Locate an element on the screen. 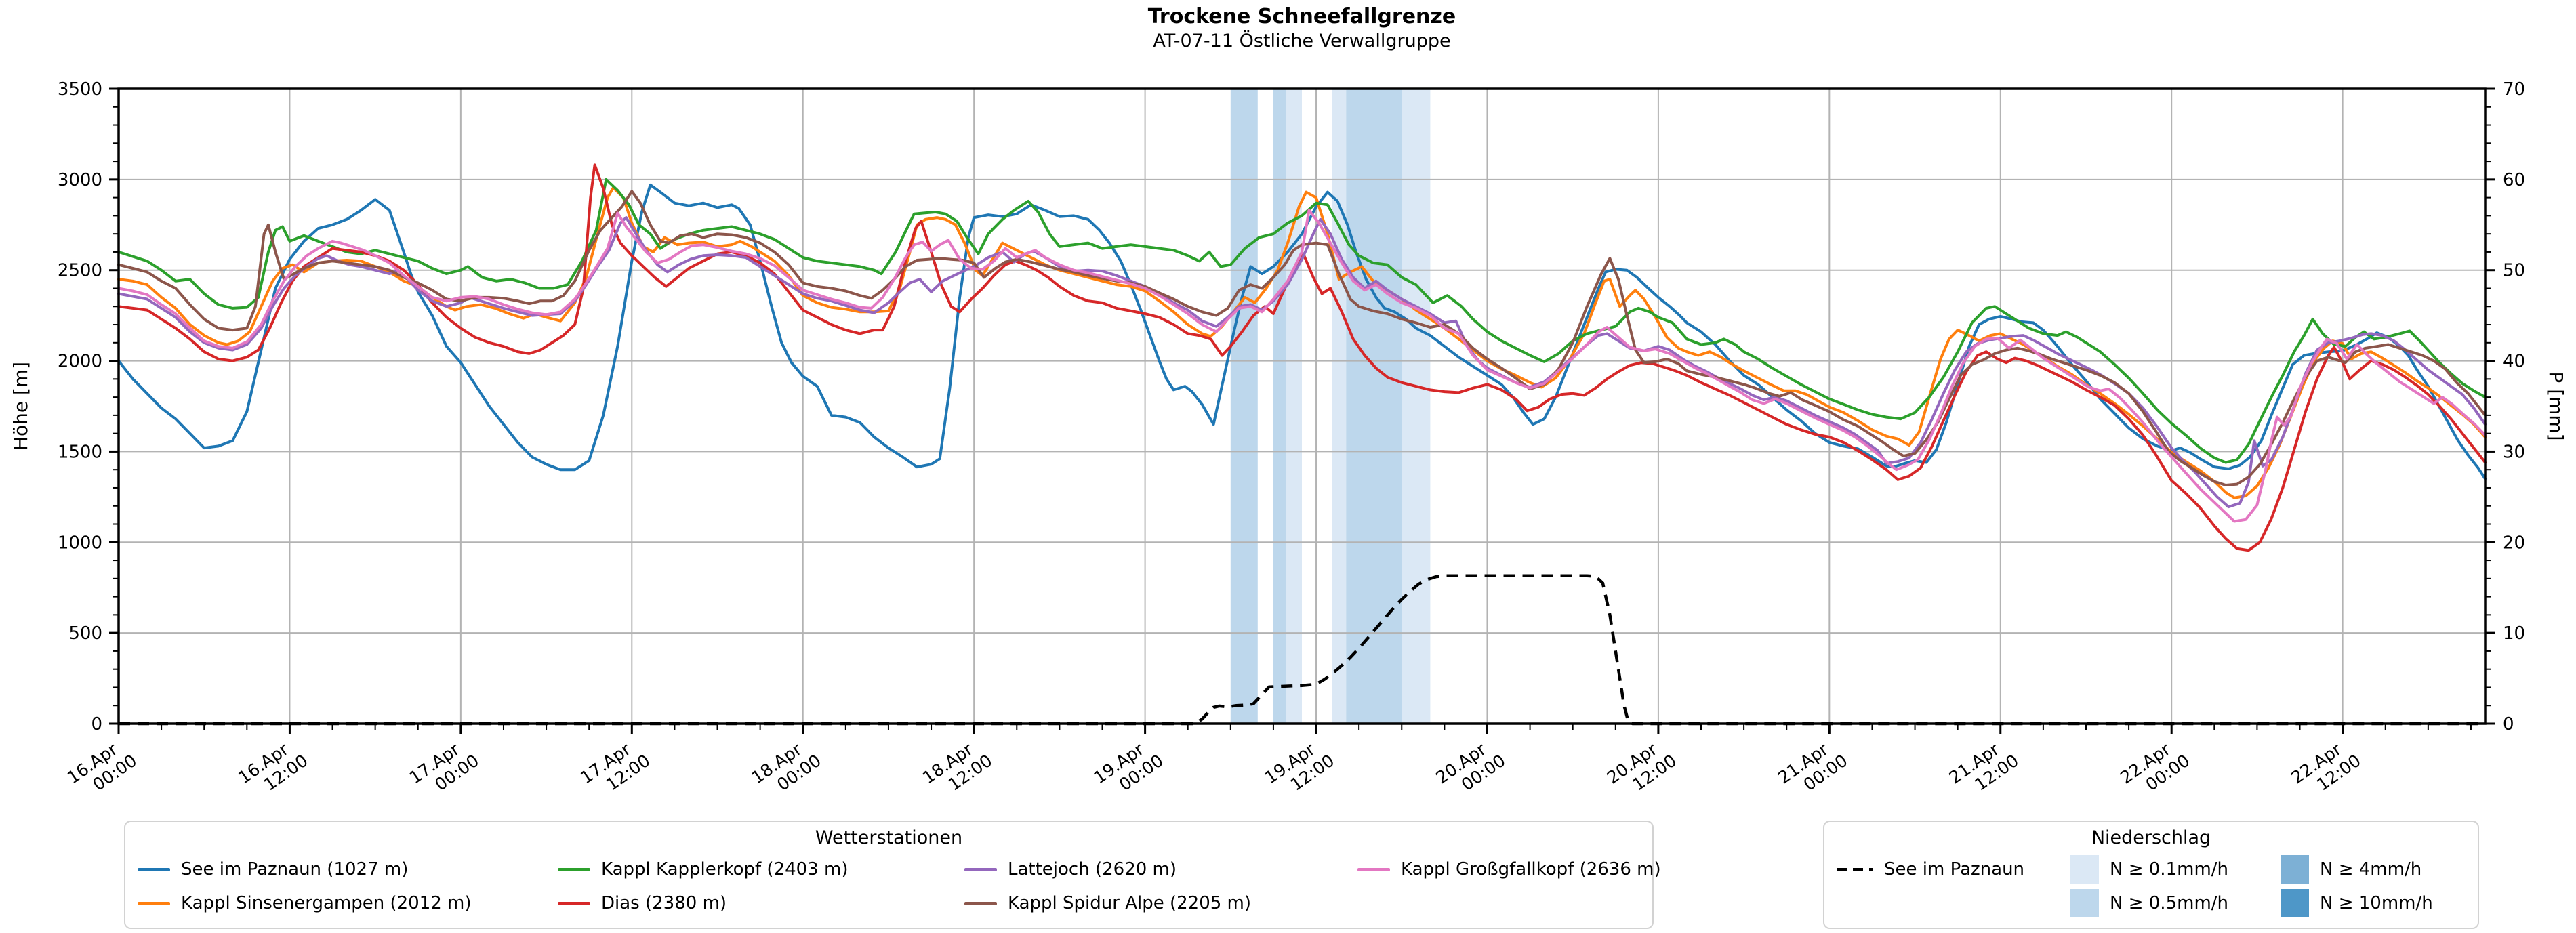  legend-label: Kappl Spidur Alpe (2205 m) is located at coordinates (1130, 903).